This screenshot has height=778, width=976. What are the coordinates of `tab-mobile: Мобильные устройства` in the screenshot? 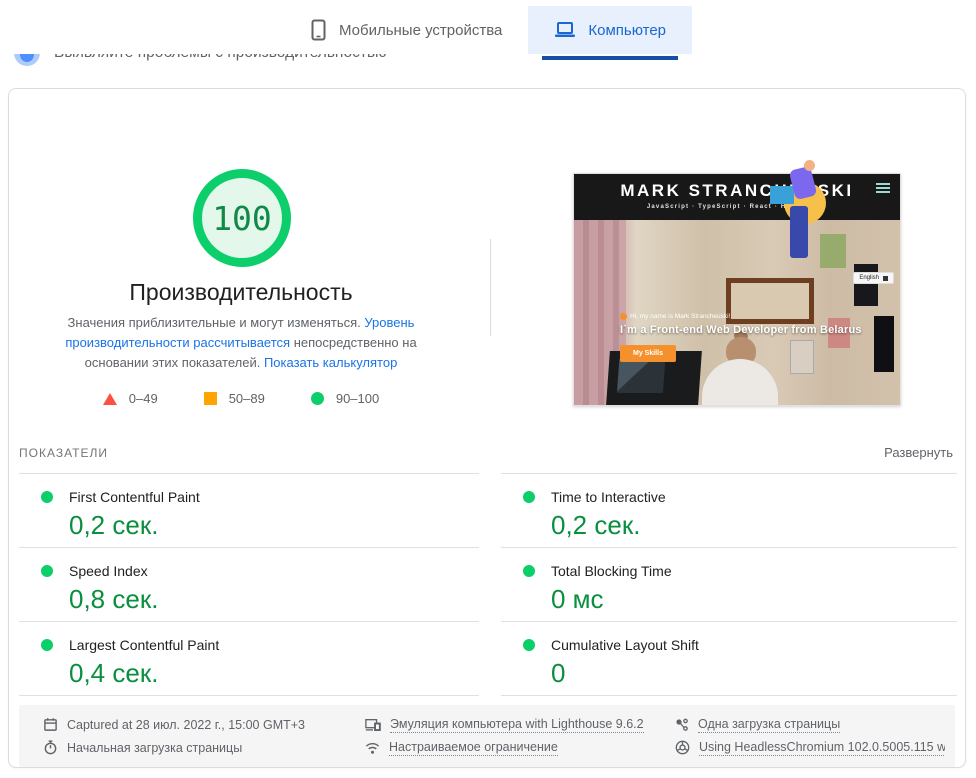 It's located at (406, 30).